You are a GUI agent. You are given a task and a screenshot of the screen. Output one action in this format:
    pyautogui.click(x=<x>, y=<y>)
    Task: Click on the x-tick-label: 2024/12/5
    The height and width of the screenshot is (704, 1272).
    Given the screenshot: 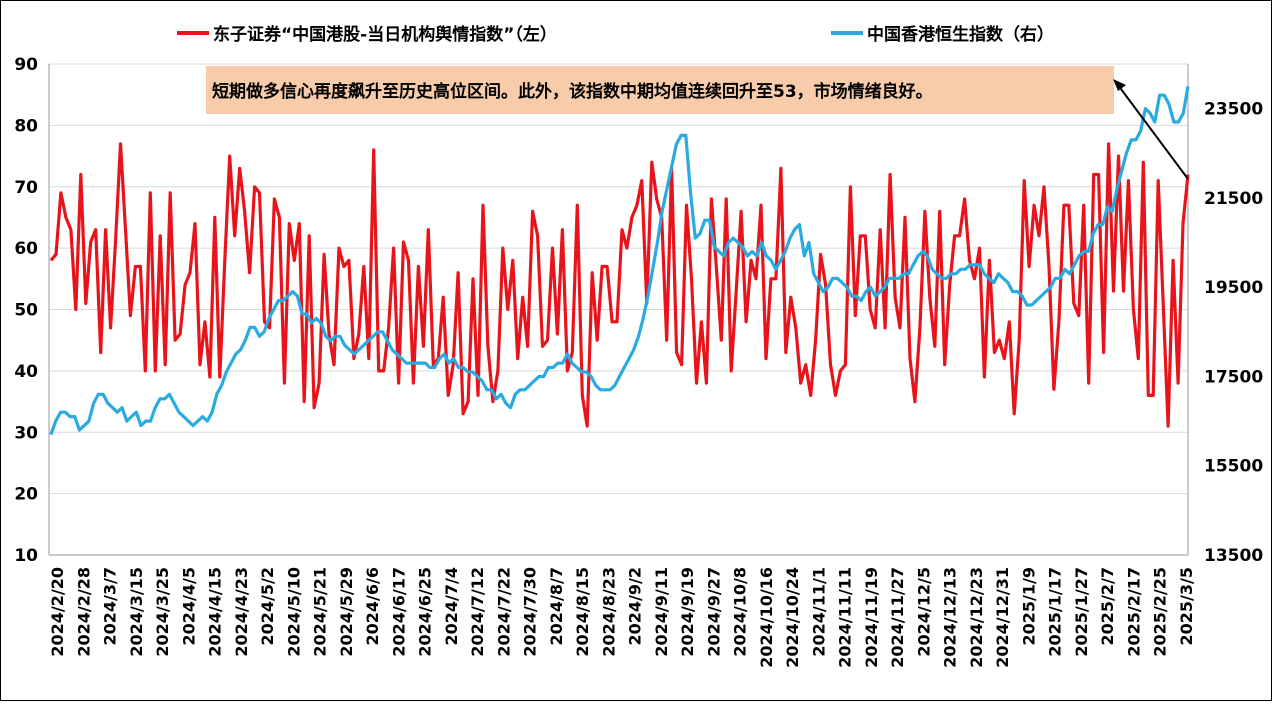 What is the action you would take?
    pyautogui.click(x=923, y=612)
    